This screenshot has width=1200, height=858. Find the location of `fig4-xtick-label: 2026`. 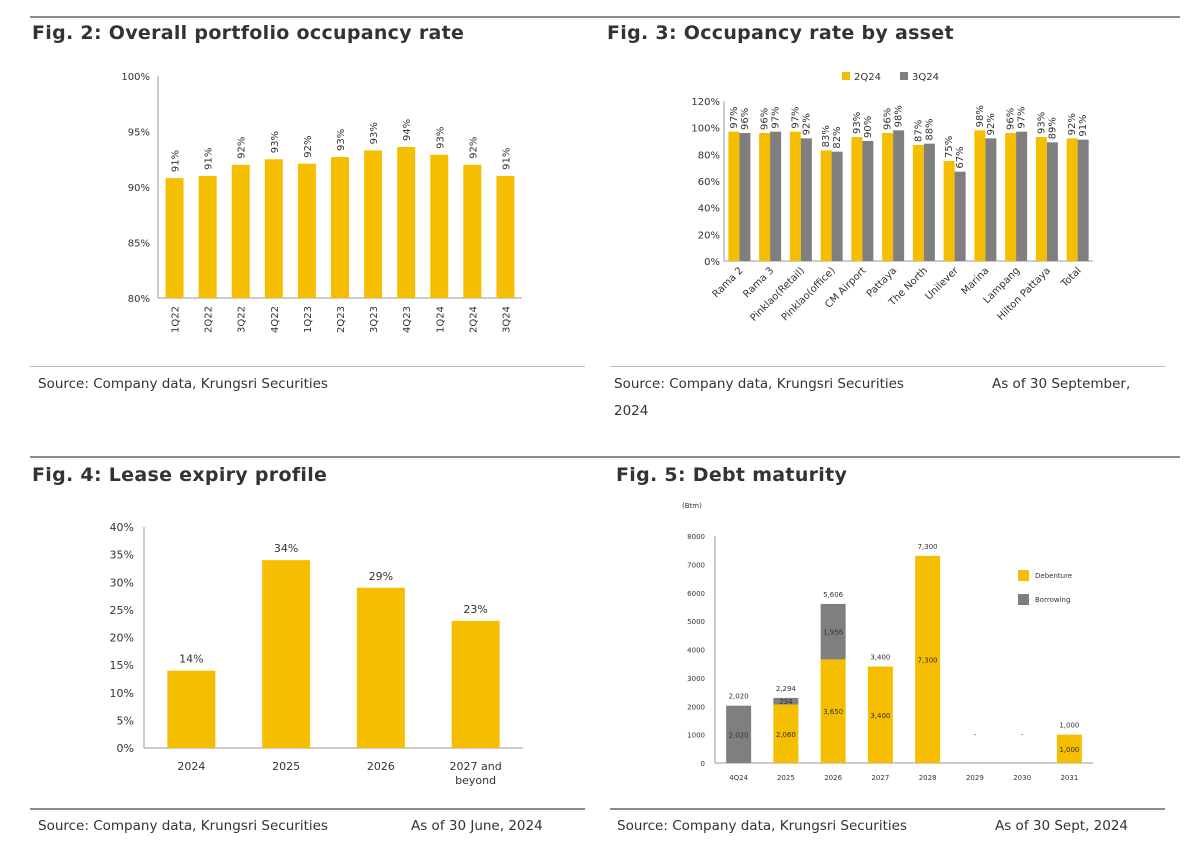

fig4-xtick-label: 2026 is located at coordinates (381, 766).